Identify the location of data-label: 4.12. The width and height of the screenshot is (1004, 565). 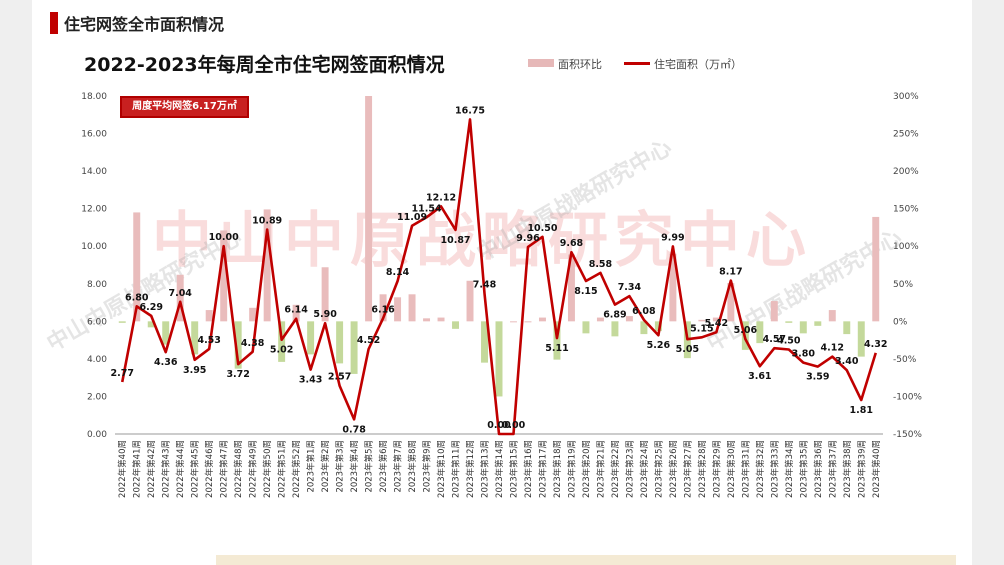
(832, 348).